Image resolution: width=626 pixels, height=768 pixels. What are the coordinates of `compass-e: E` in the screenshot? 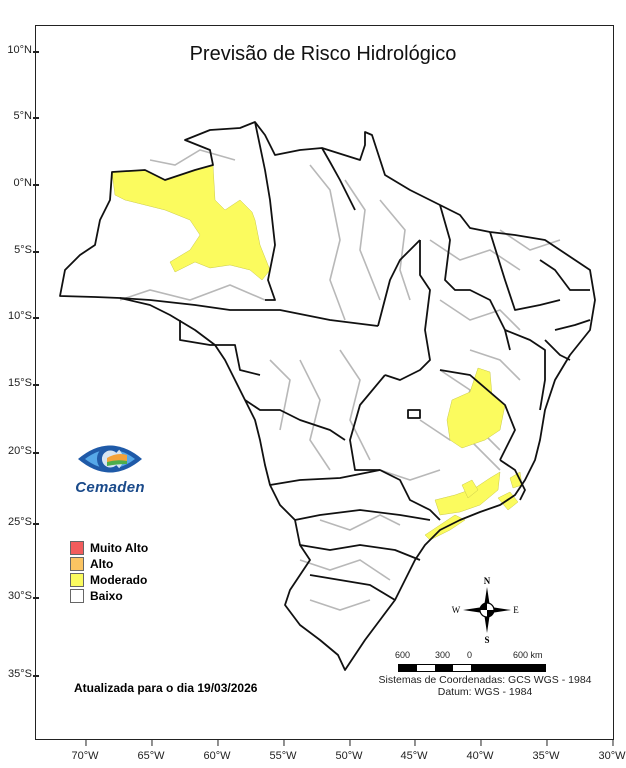 It's located at (516, 610).